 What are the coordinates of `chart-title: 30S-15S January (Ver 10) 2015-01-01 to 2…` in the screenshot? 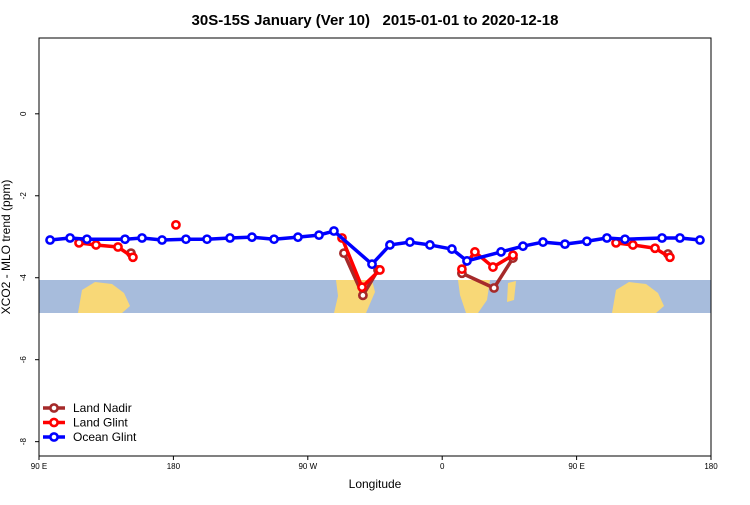 It's located at (375, 20).